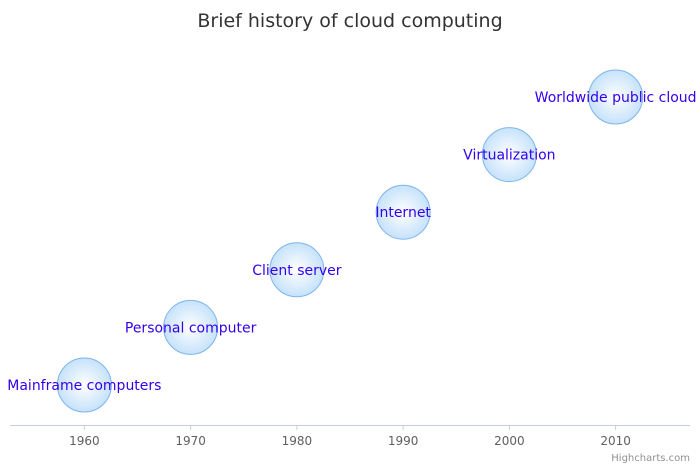  What do you see at coordinates (509, 441) in the screenshot?
I see `x-tick-label: 2000` at bounding box center [509, 441].